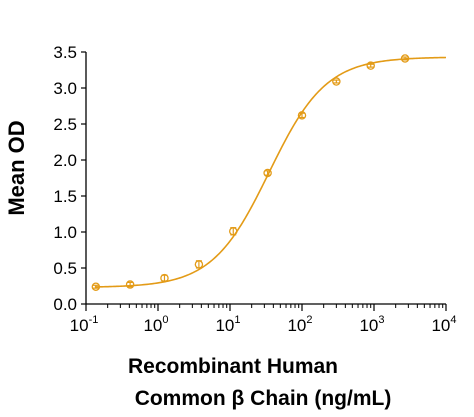 The image size is (474, 417). Describe the element at coordinates (263, 319) in the screenshot. I see `x-axis-ticks: 10⁻¹ 10⁰ 10¹ 10² 10³ 10⁴` at that location.